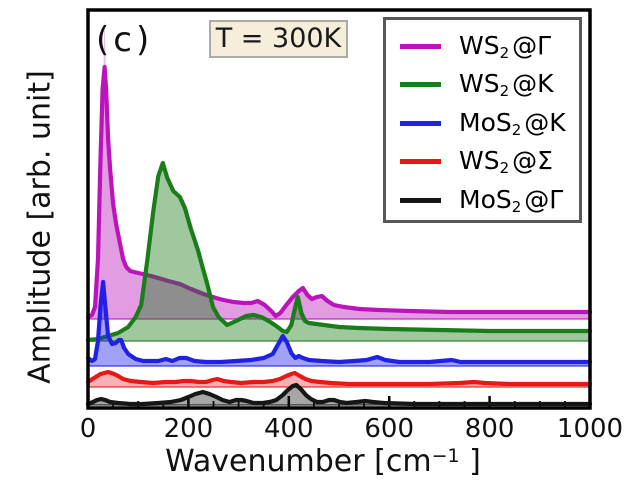  What do you see at coordinates (278, 39) in the screenshot?
I see `temperature-annotation: T = 300K` at bounding box center [278, 39].